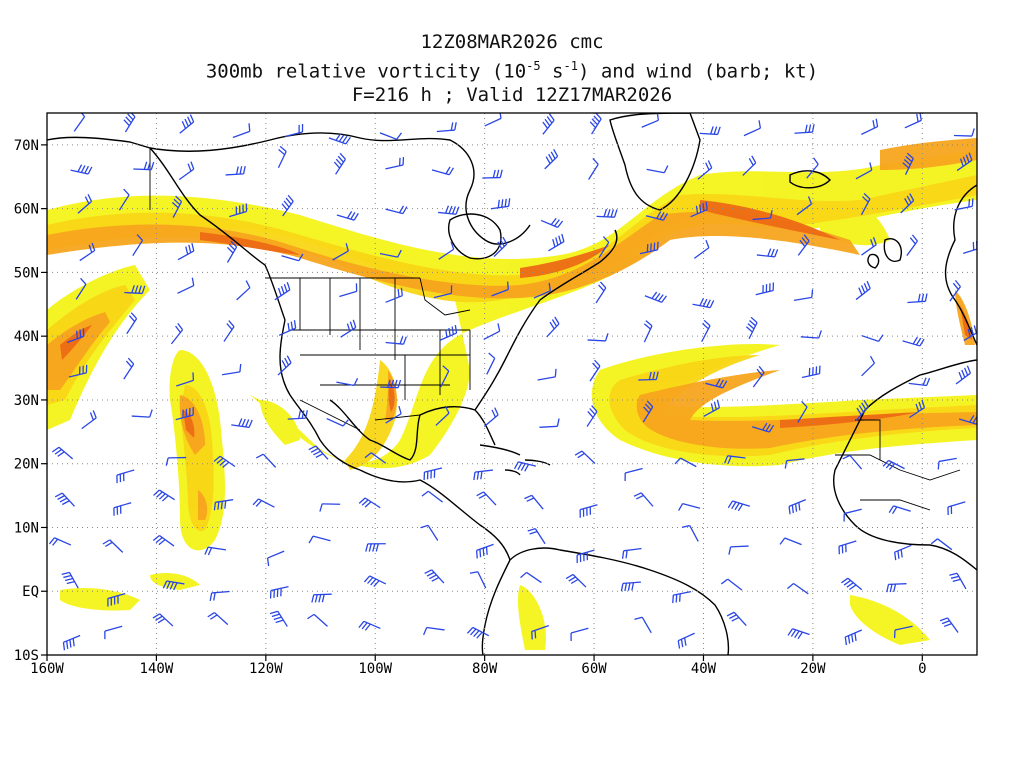  What do you see at coordinates (366, 71) in the screenshot?
I see `title-field-a: 300mb relative vorticity (10` at bounding box center [366, 71].